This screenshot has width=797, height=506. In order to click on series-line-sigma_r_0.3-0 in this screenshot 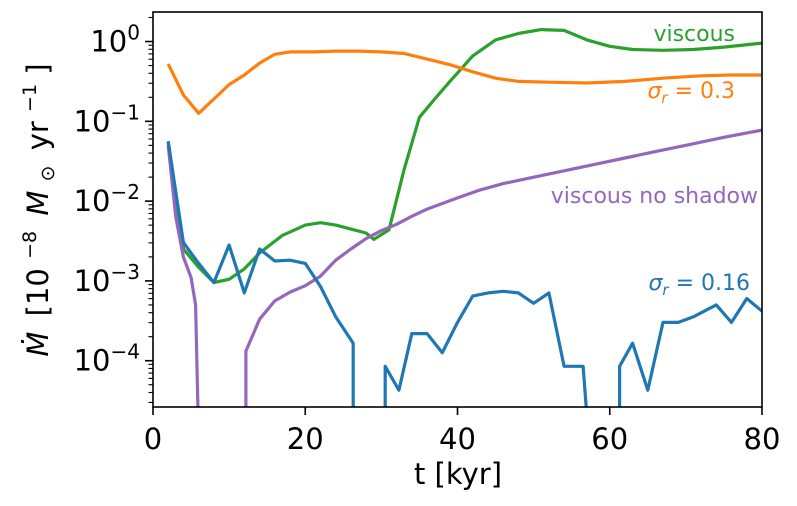, I will do `click(464, 82)`.